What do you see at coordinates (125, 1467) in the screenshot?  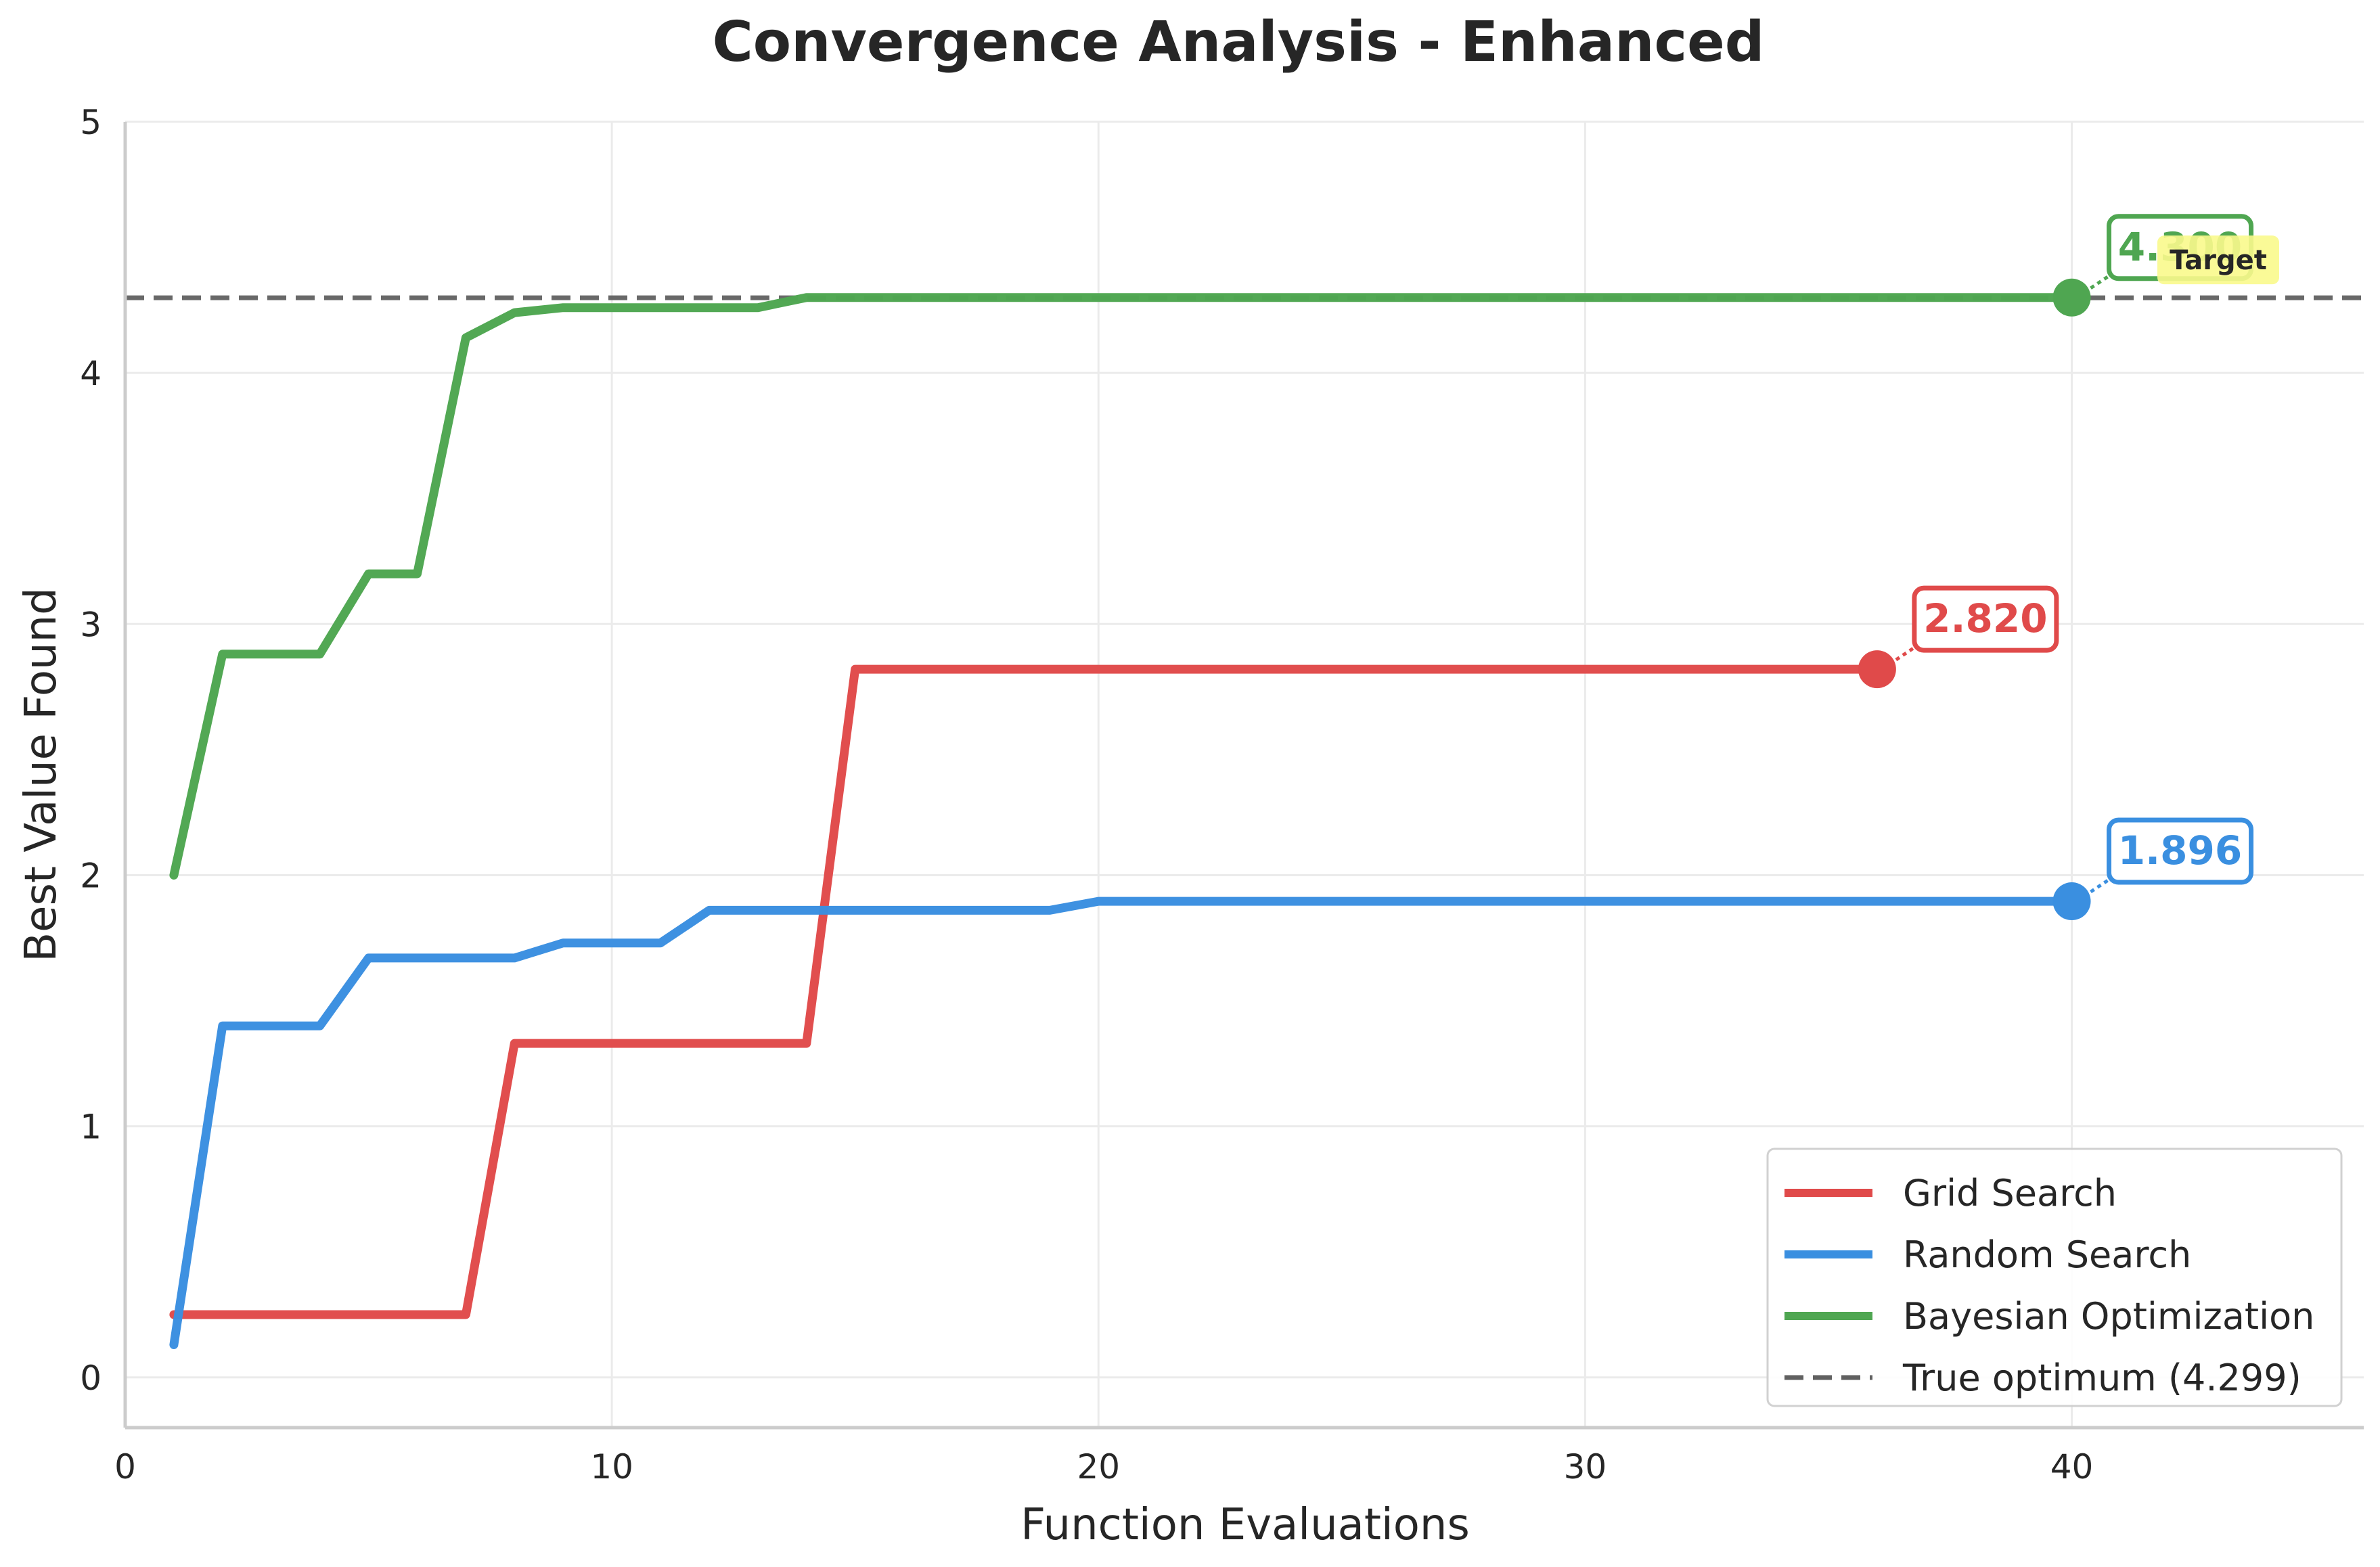 I see `x-tick-label: 0` at bounding box center [125, 1467].